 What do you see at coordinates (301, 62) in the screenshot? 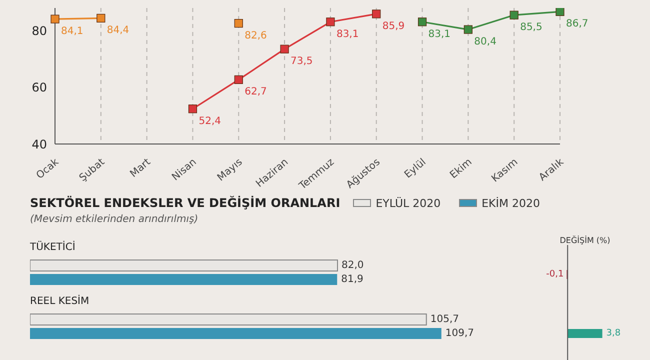
I see `data-label: 73,5` at bounding box center [301, 62].